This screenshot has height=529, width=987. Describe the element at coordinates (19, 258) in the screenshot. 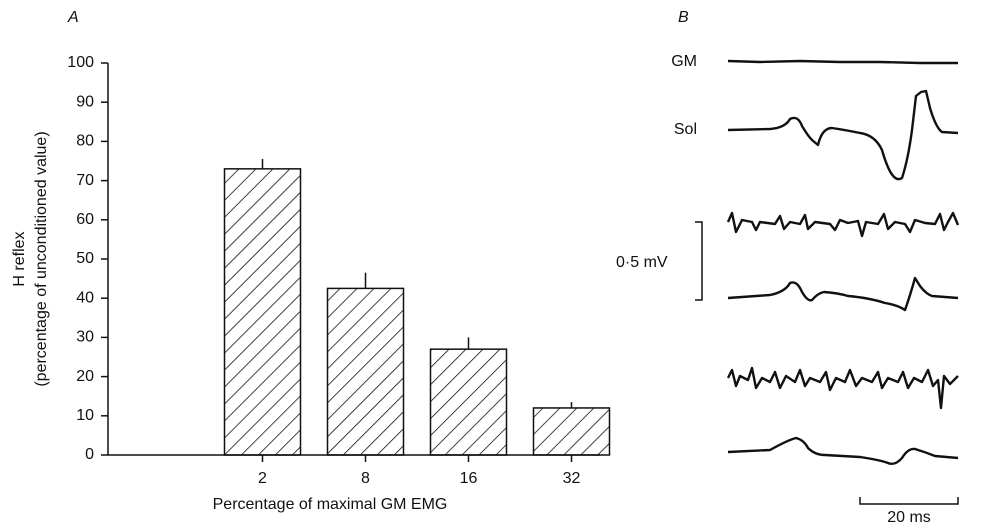

I see `y-axis-label: H reflex` at that location.